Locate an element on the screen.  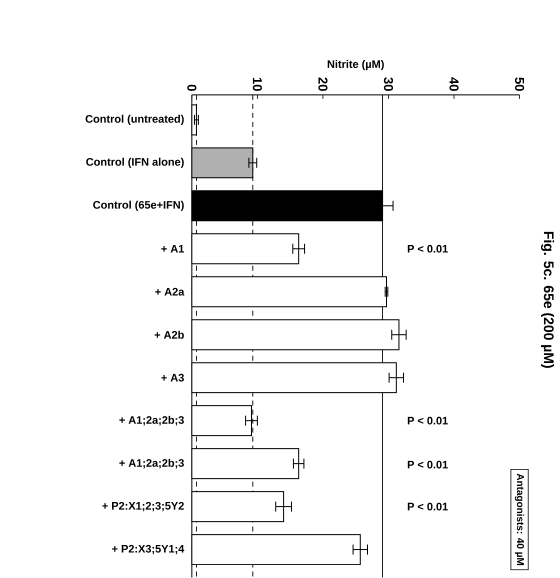
y-tick-label: + A2a is located at coordinates (170, 292).